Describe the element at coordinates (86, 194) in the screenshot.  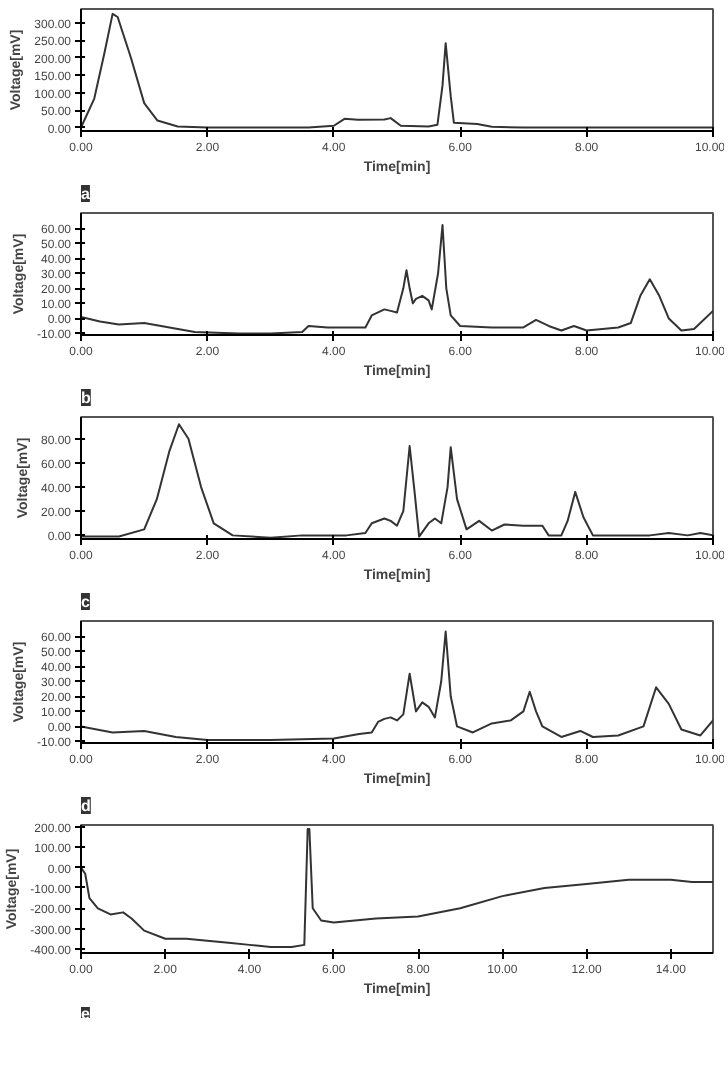
I see `text: a` at that location.